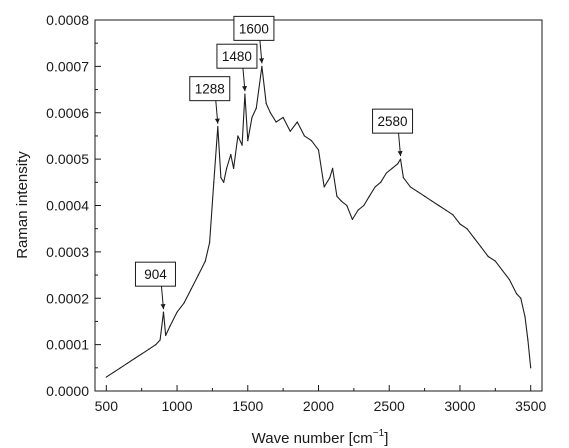 This screenshot has width=569, height=448. I want to click on y-axis-title: Raman intensity, so click(22, 205).